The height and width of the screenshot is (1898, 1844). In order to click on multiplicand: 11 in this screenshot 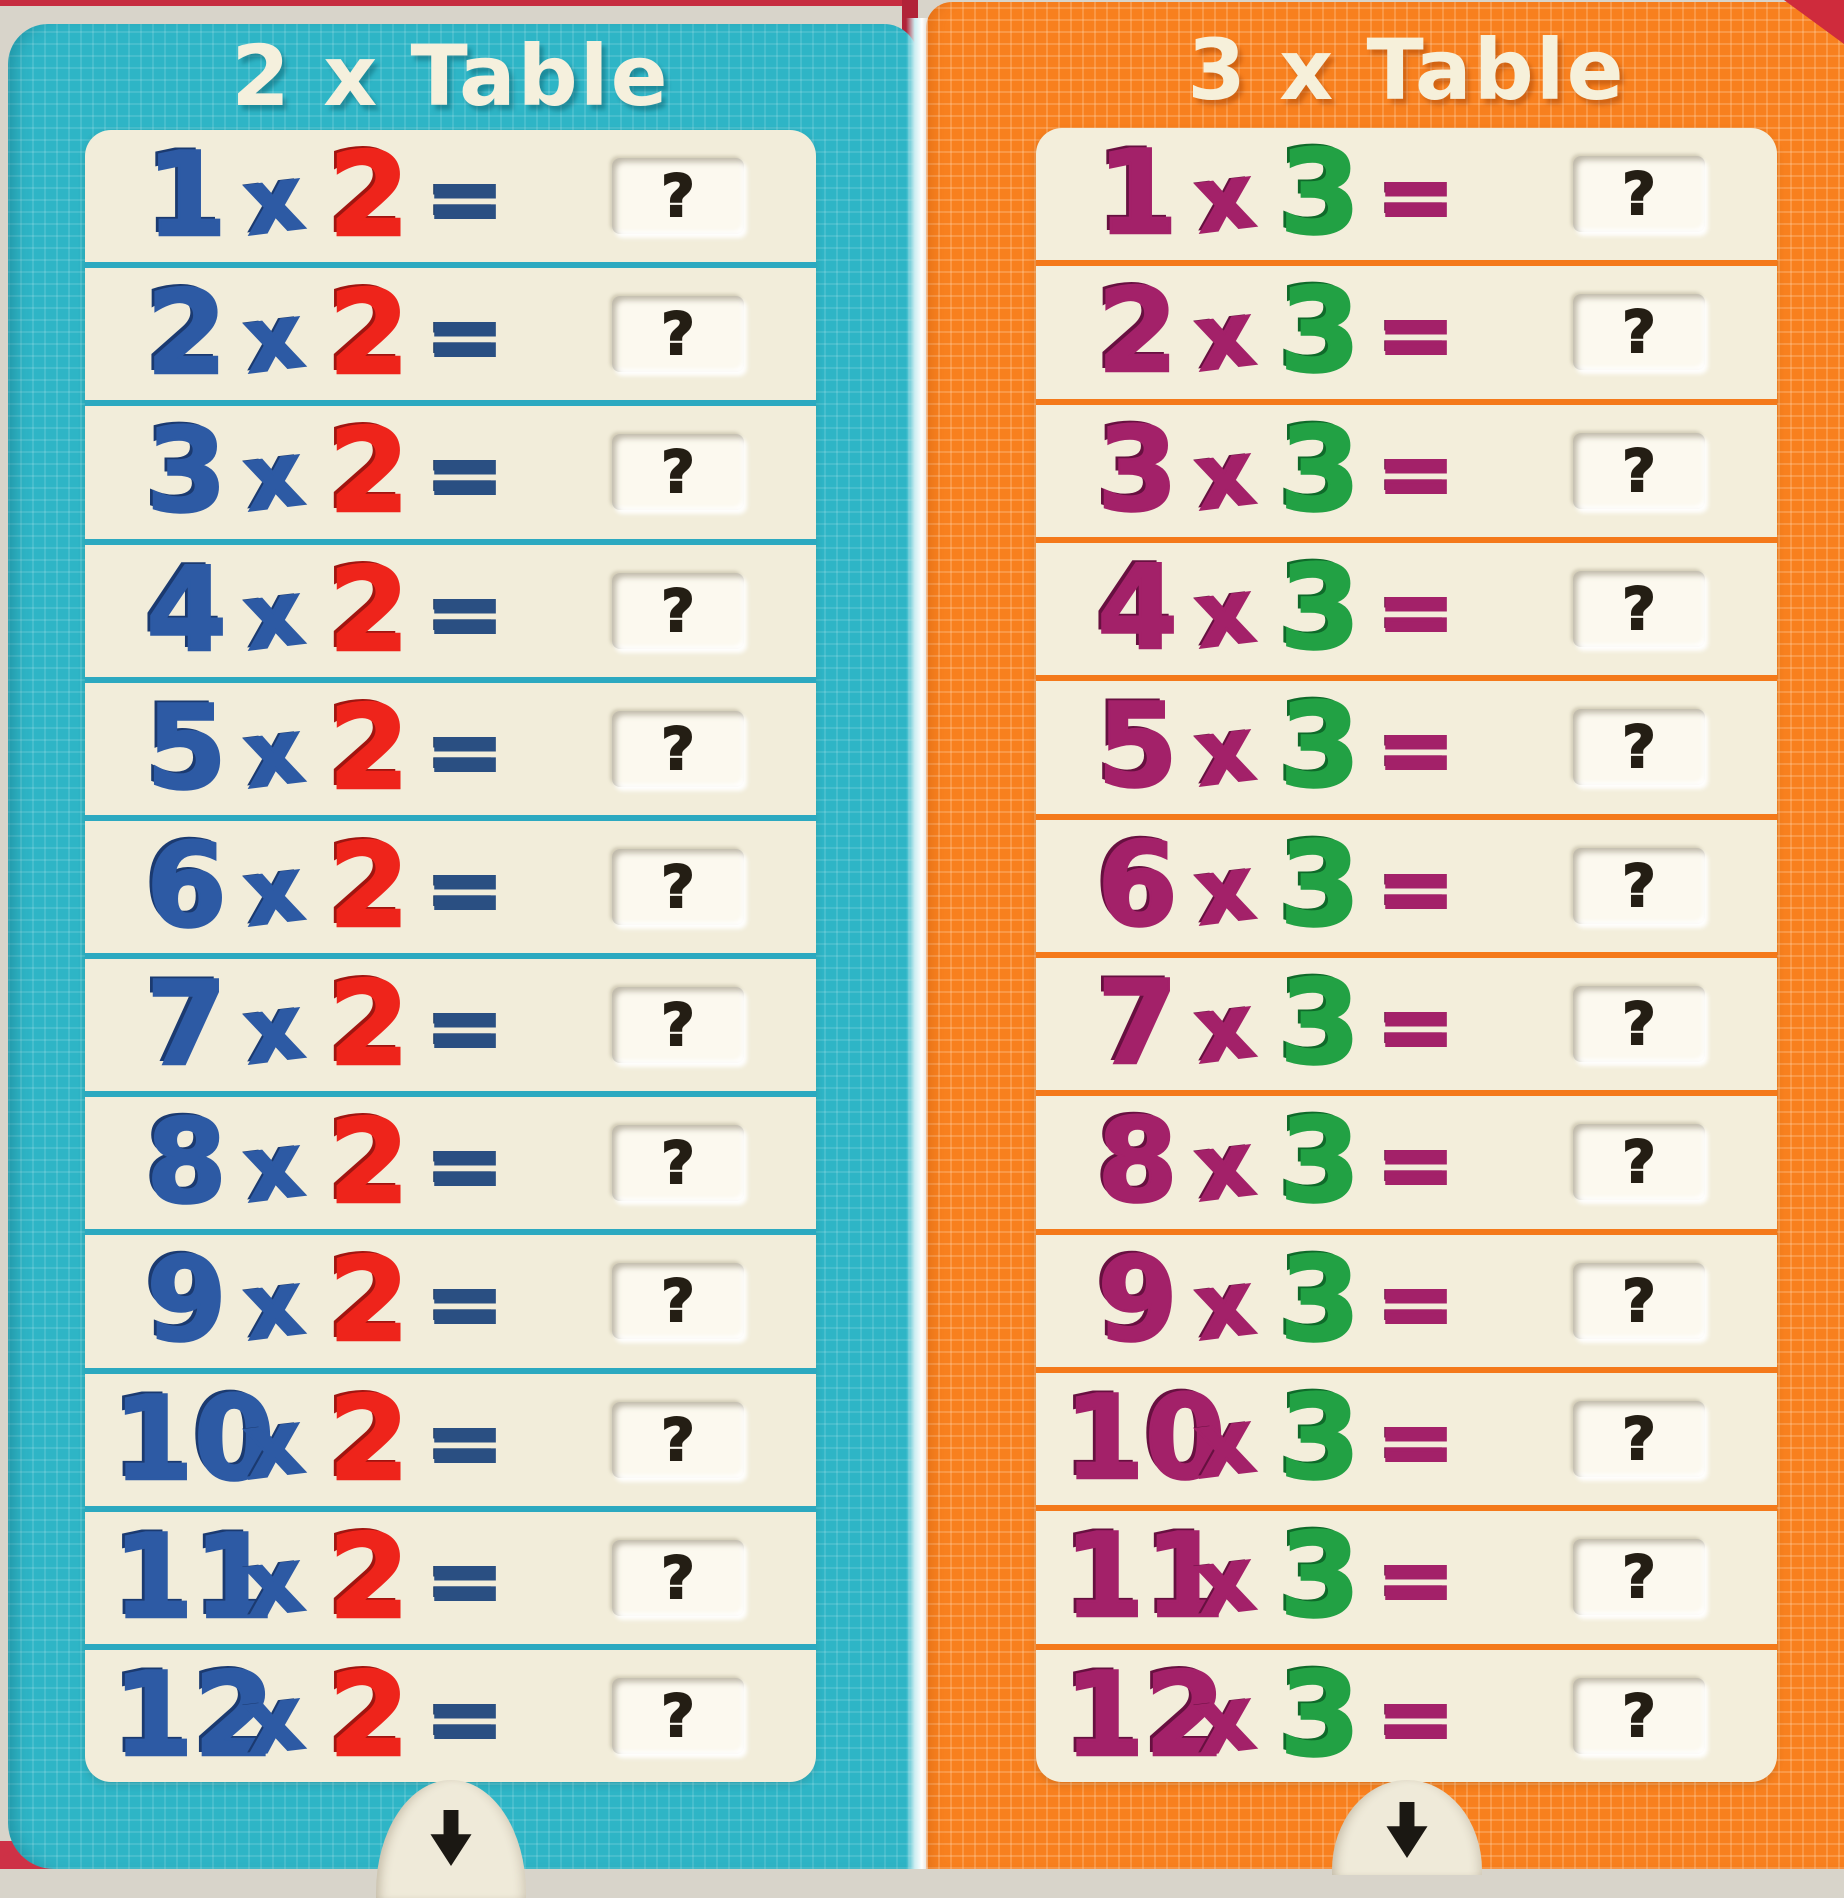, I will do `click(1145, 1577)`.